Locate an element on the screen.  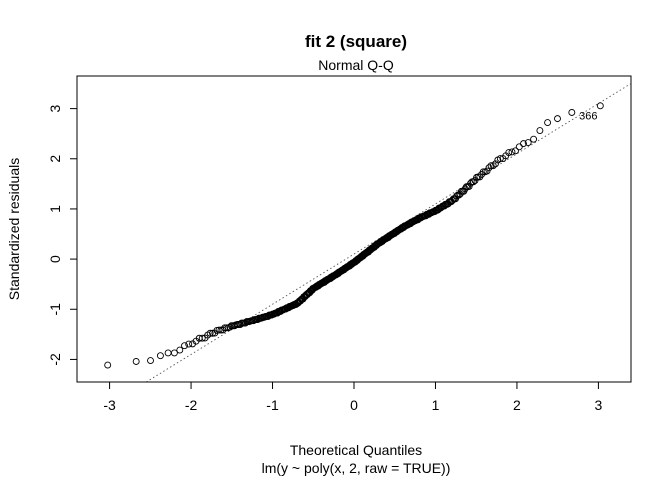
y-tick-label: 1 is located at coordinates (55, 209).